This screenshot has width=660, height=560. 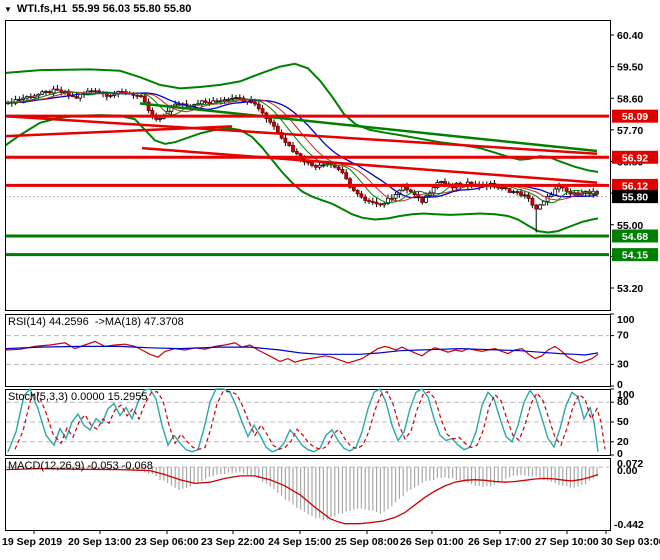 I want to click on stoch-label: Stoch(5,3,3) 0.0000 15.2955, so click(x=78, y=397).